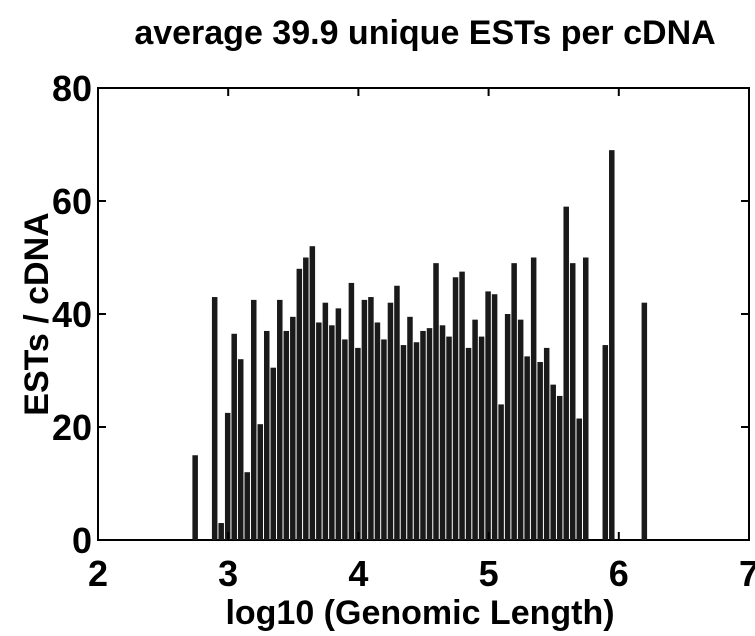 This screenshot has width=755, height=636. I want to click on x-axis-label: log10 (Genomic Length), so click(419, 613).